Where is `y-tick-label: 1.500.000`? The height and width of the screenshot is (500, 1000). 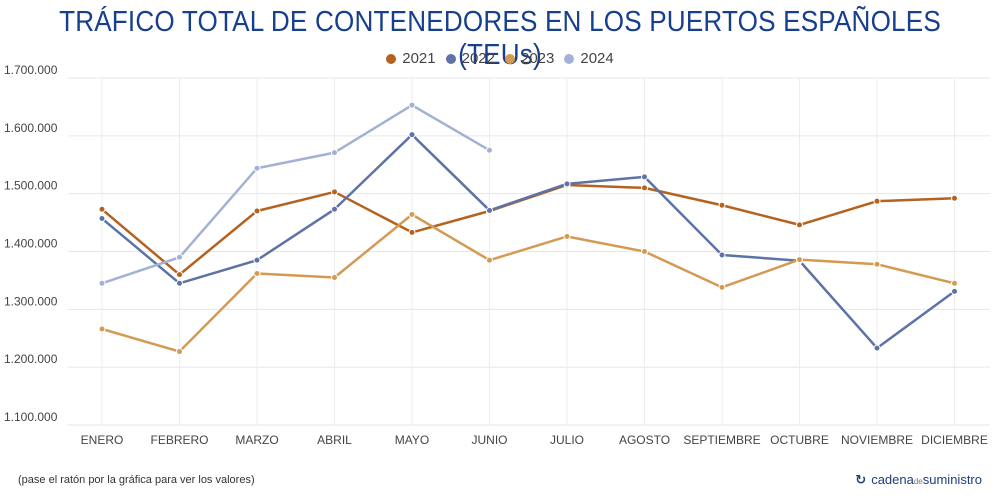 y-tick-label: 1.500.000 is located at coordinates (31, 186).